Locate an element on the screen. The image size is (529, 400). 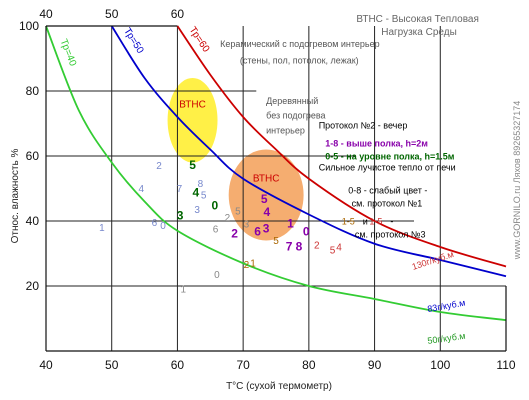
vtns-zone-label-2: ВТНС is located at coordinates (266, 178).